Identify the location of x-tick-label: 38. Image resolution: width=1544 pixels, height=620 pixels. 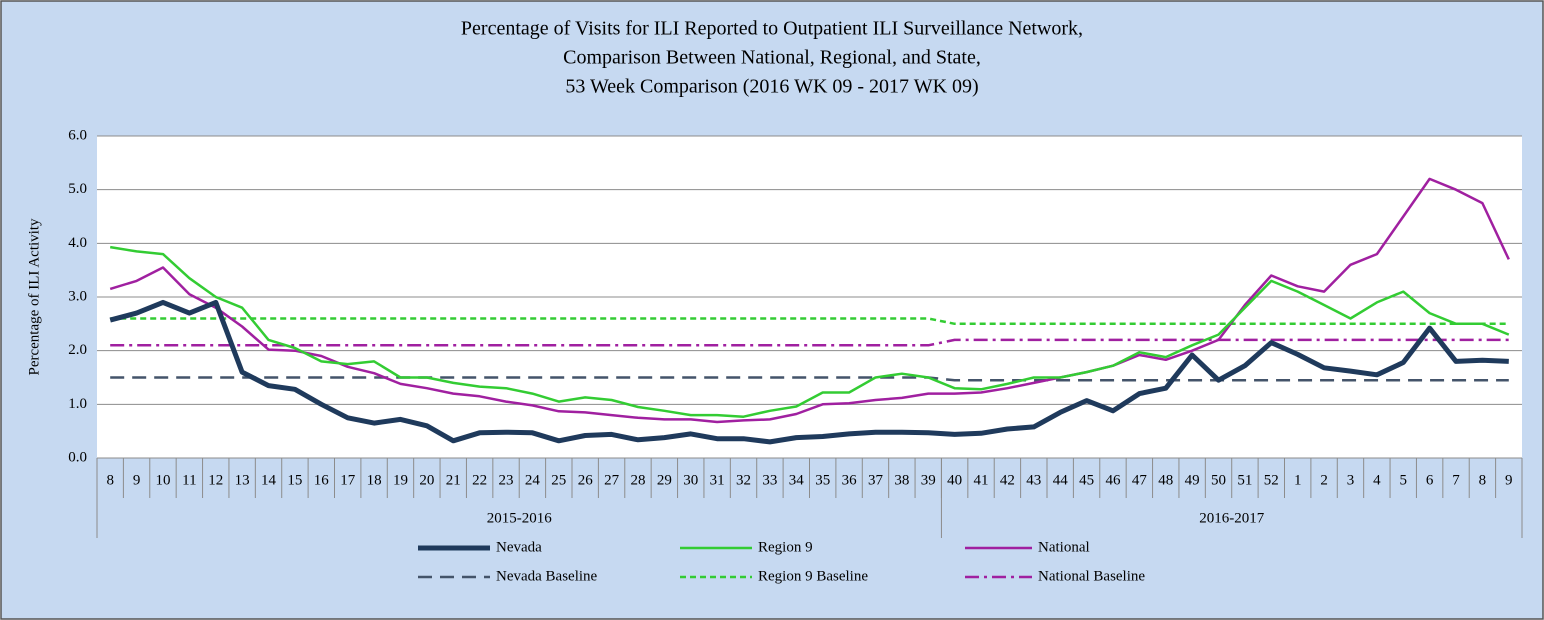
(901, 480).